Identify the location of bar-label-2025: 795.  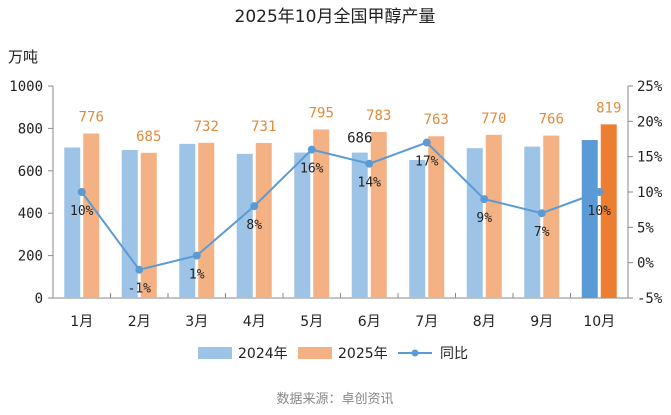
(321, 113).